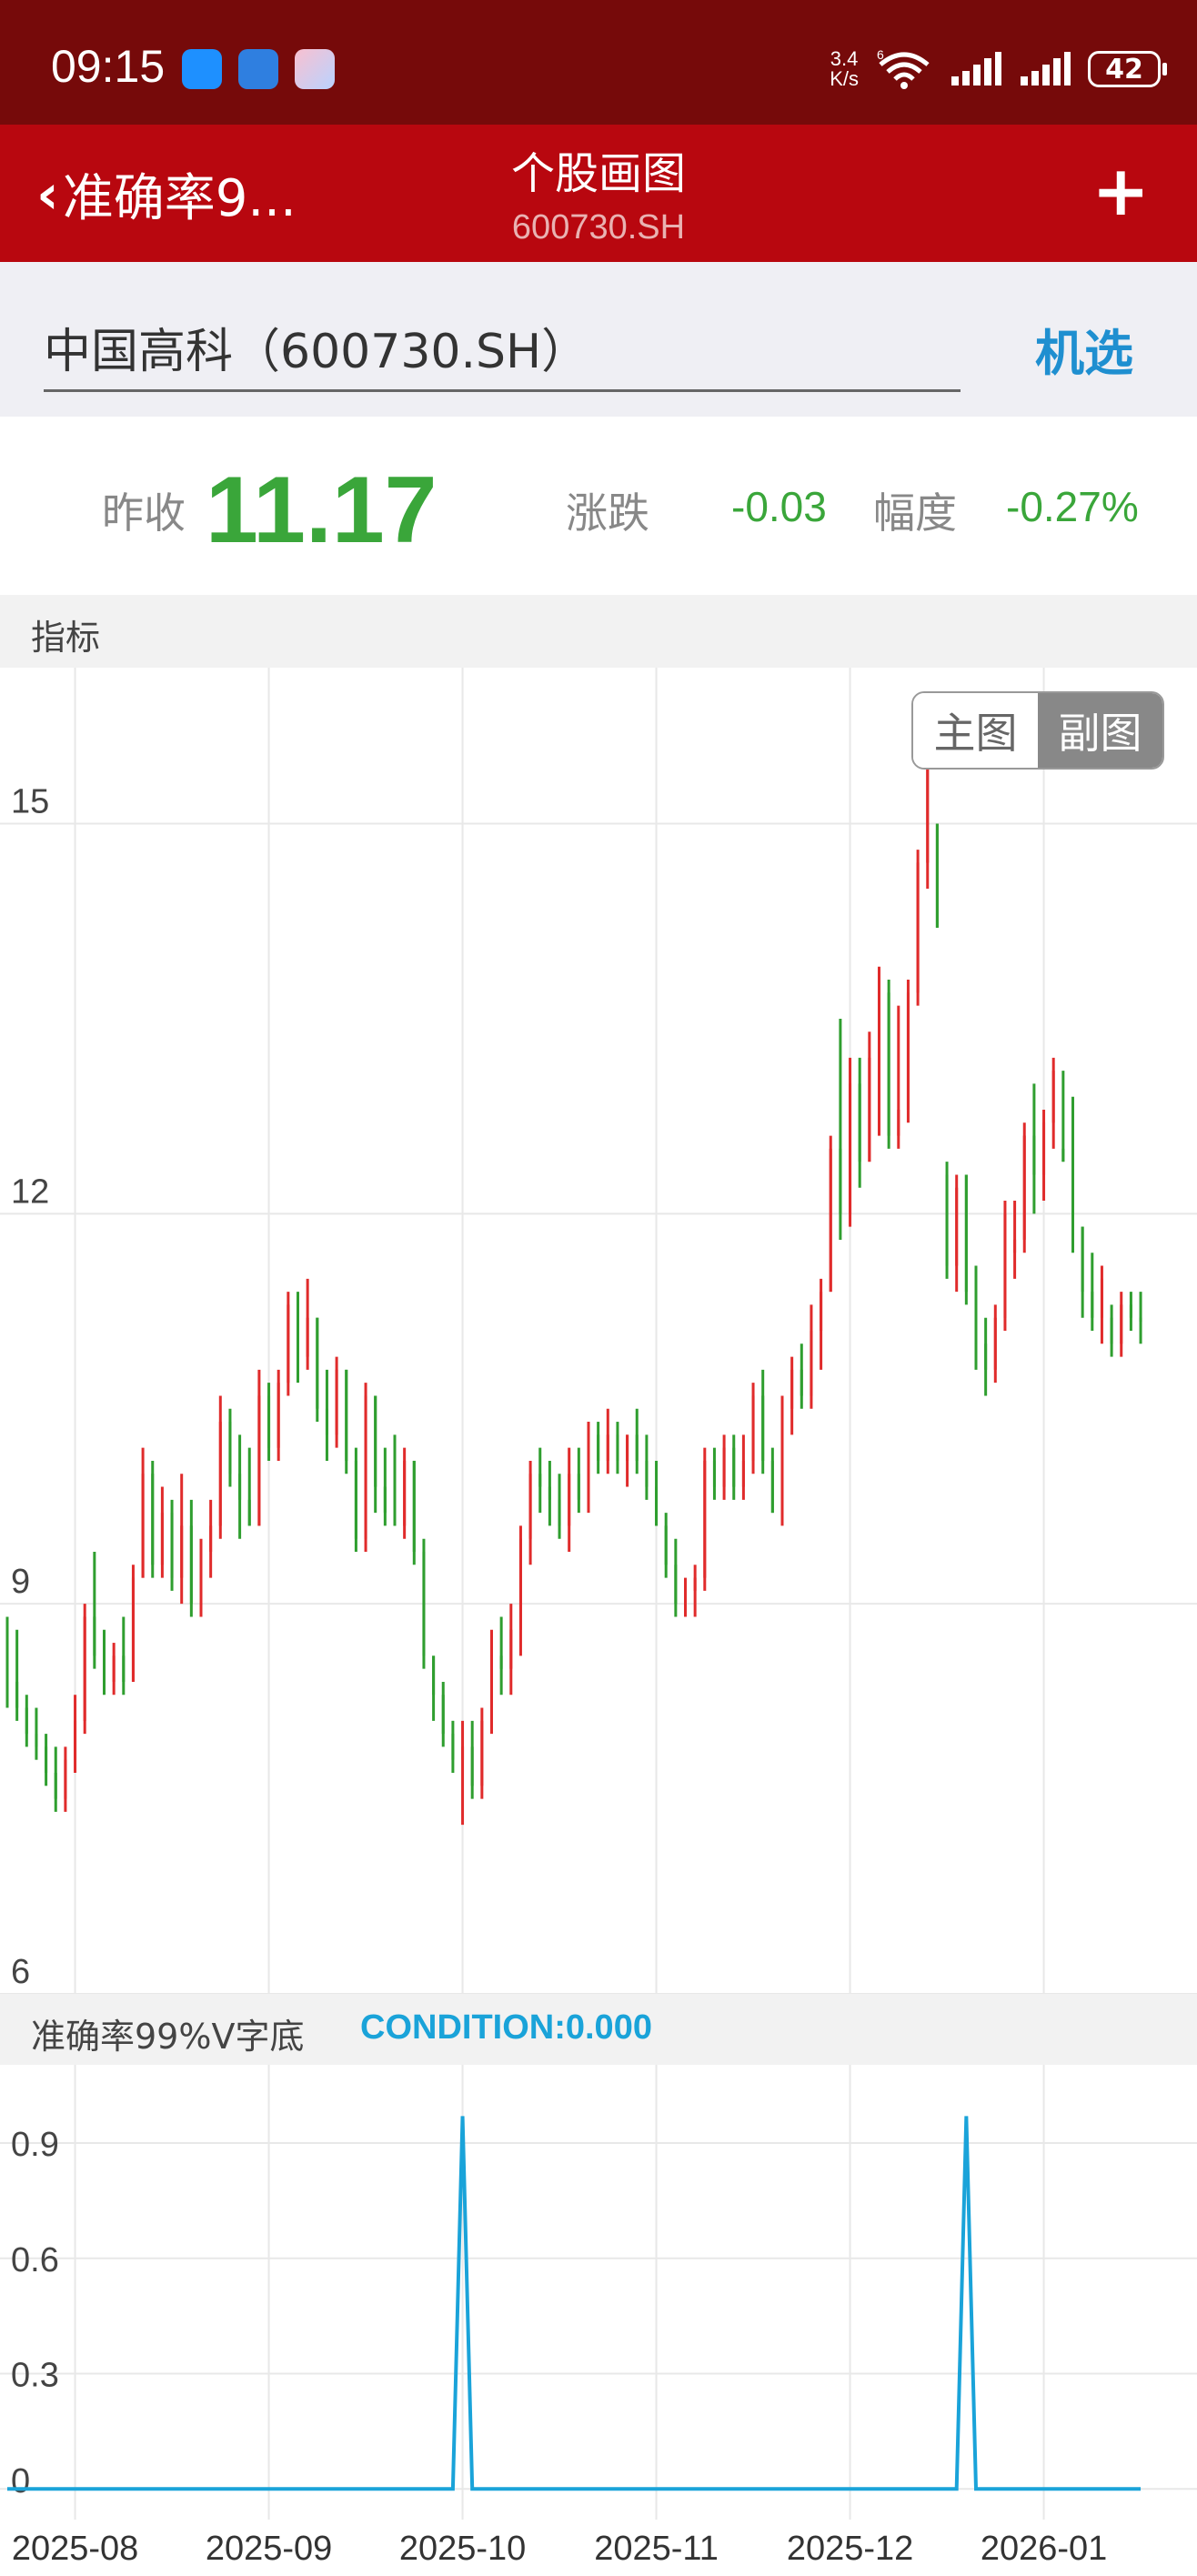  I want to click on y-tick-label: 15, so click(30, 802).